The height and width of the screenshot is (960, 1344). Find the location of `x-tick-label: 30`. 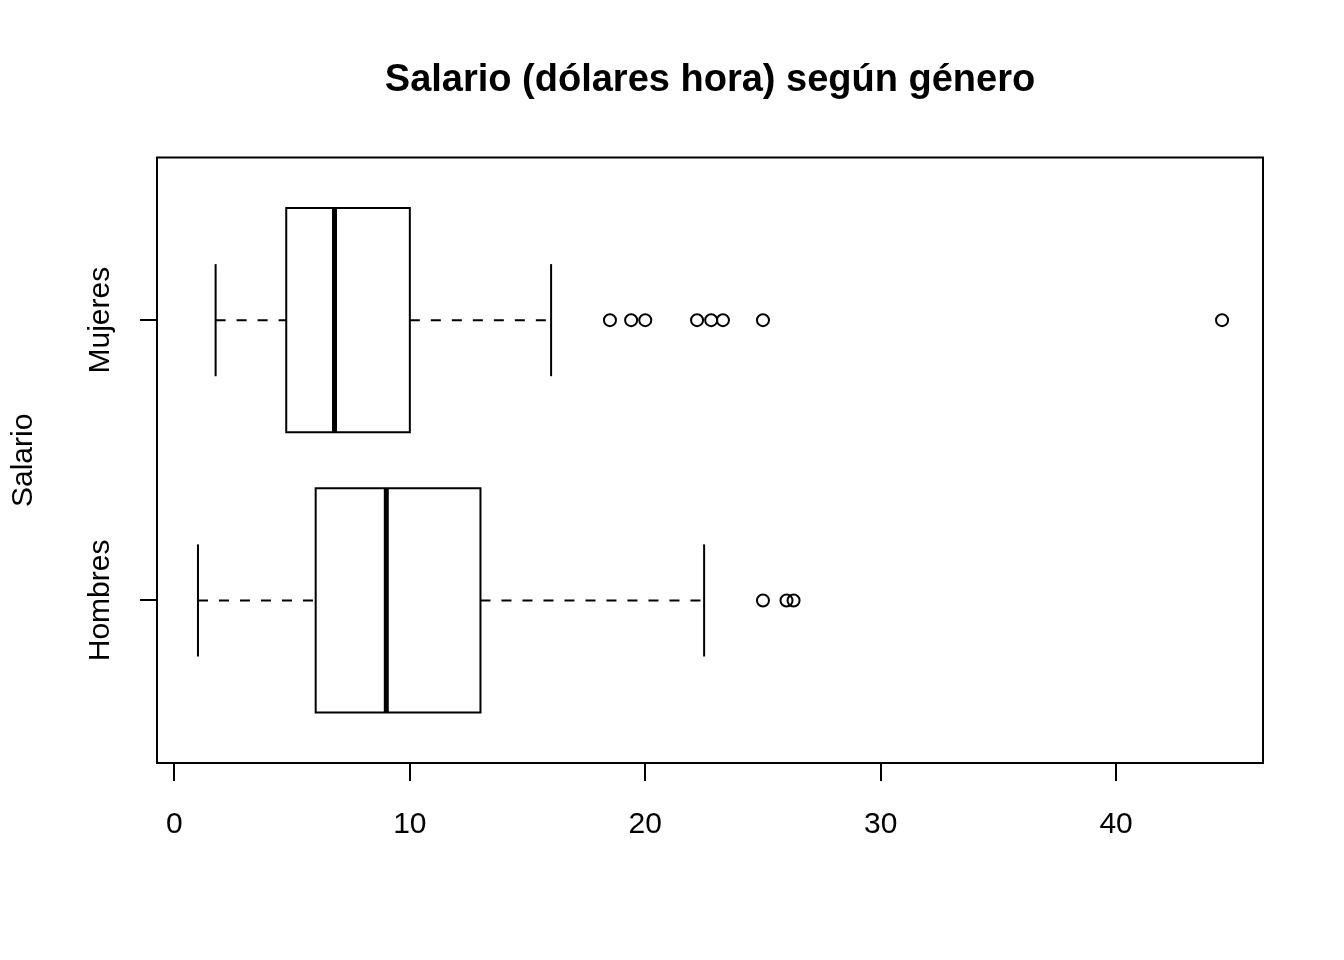

x-tick-label: 30 is located at coordinates (880, 823).